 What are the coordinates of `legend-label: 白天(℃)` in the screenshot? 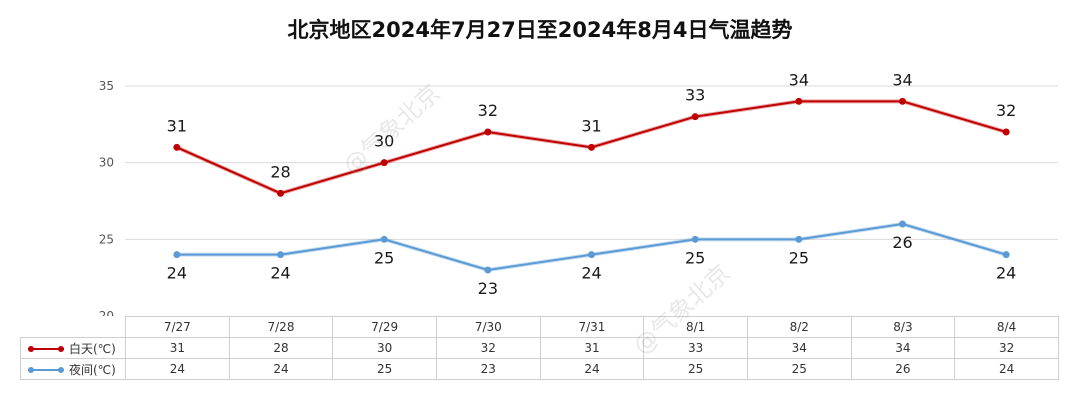 It's located at (92, 348).